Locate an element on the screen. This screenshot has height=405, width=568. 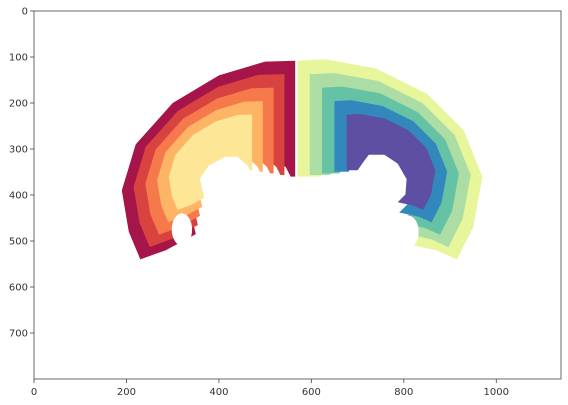
x-tick-label: 600 is located at coordinates (311, 392).